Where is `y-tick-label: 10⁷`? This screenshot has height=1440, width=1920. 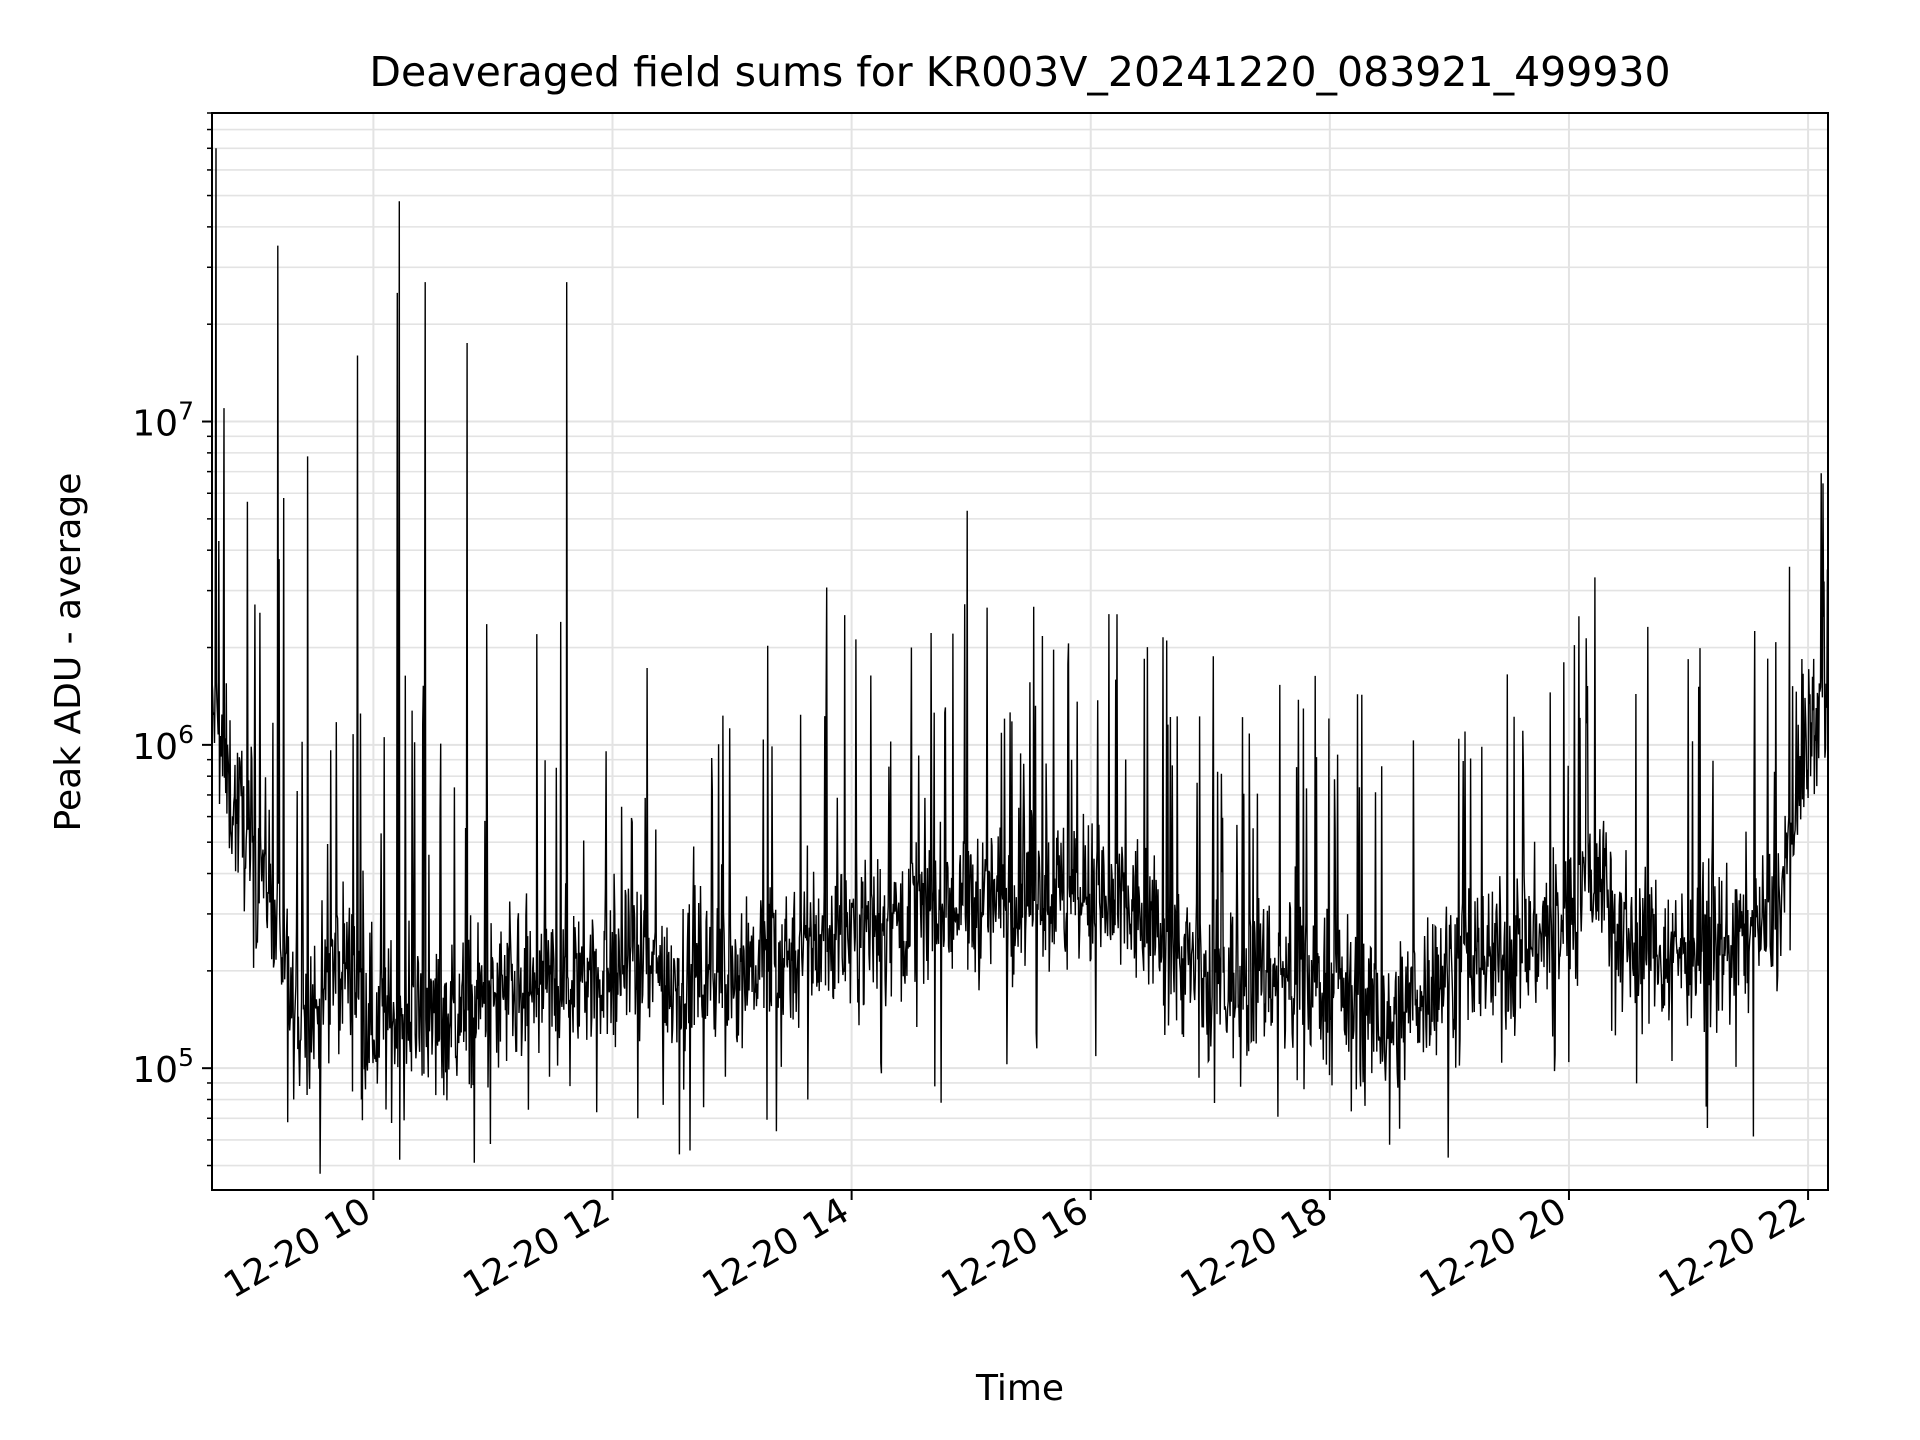
y-tick-label: 10⁷ is located at coordinates (163, 421).